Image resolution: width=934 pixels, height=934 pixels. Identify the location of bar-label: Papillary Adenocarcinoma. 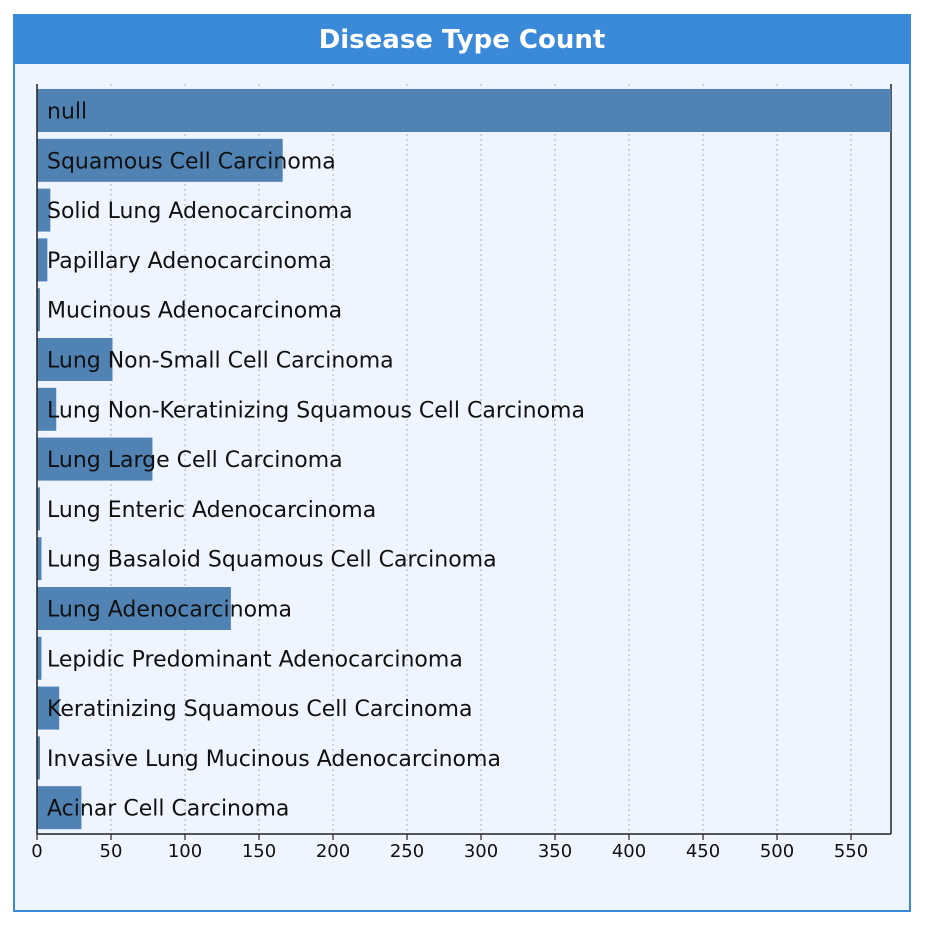
(189, 261).